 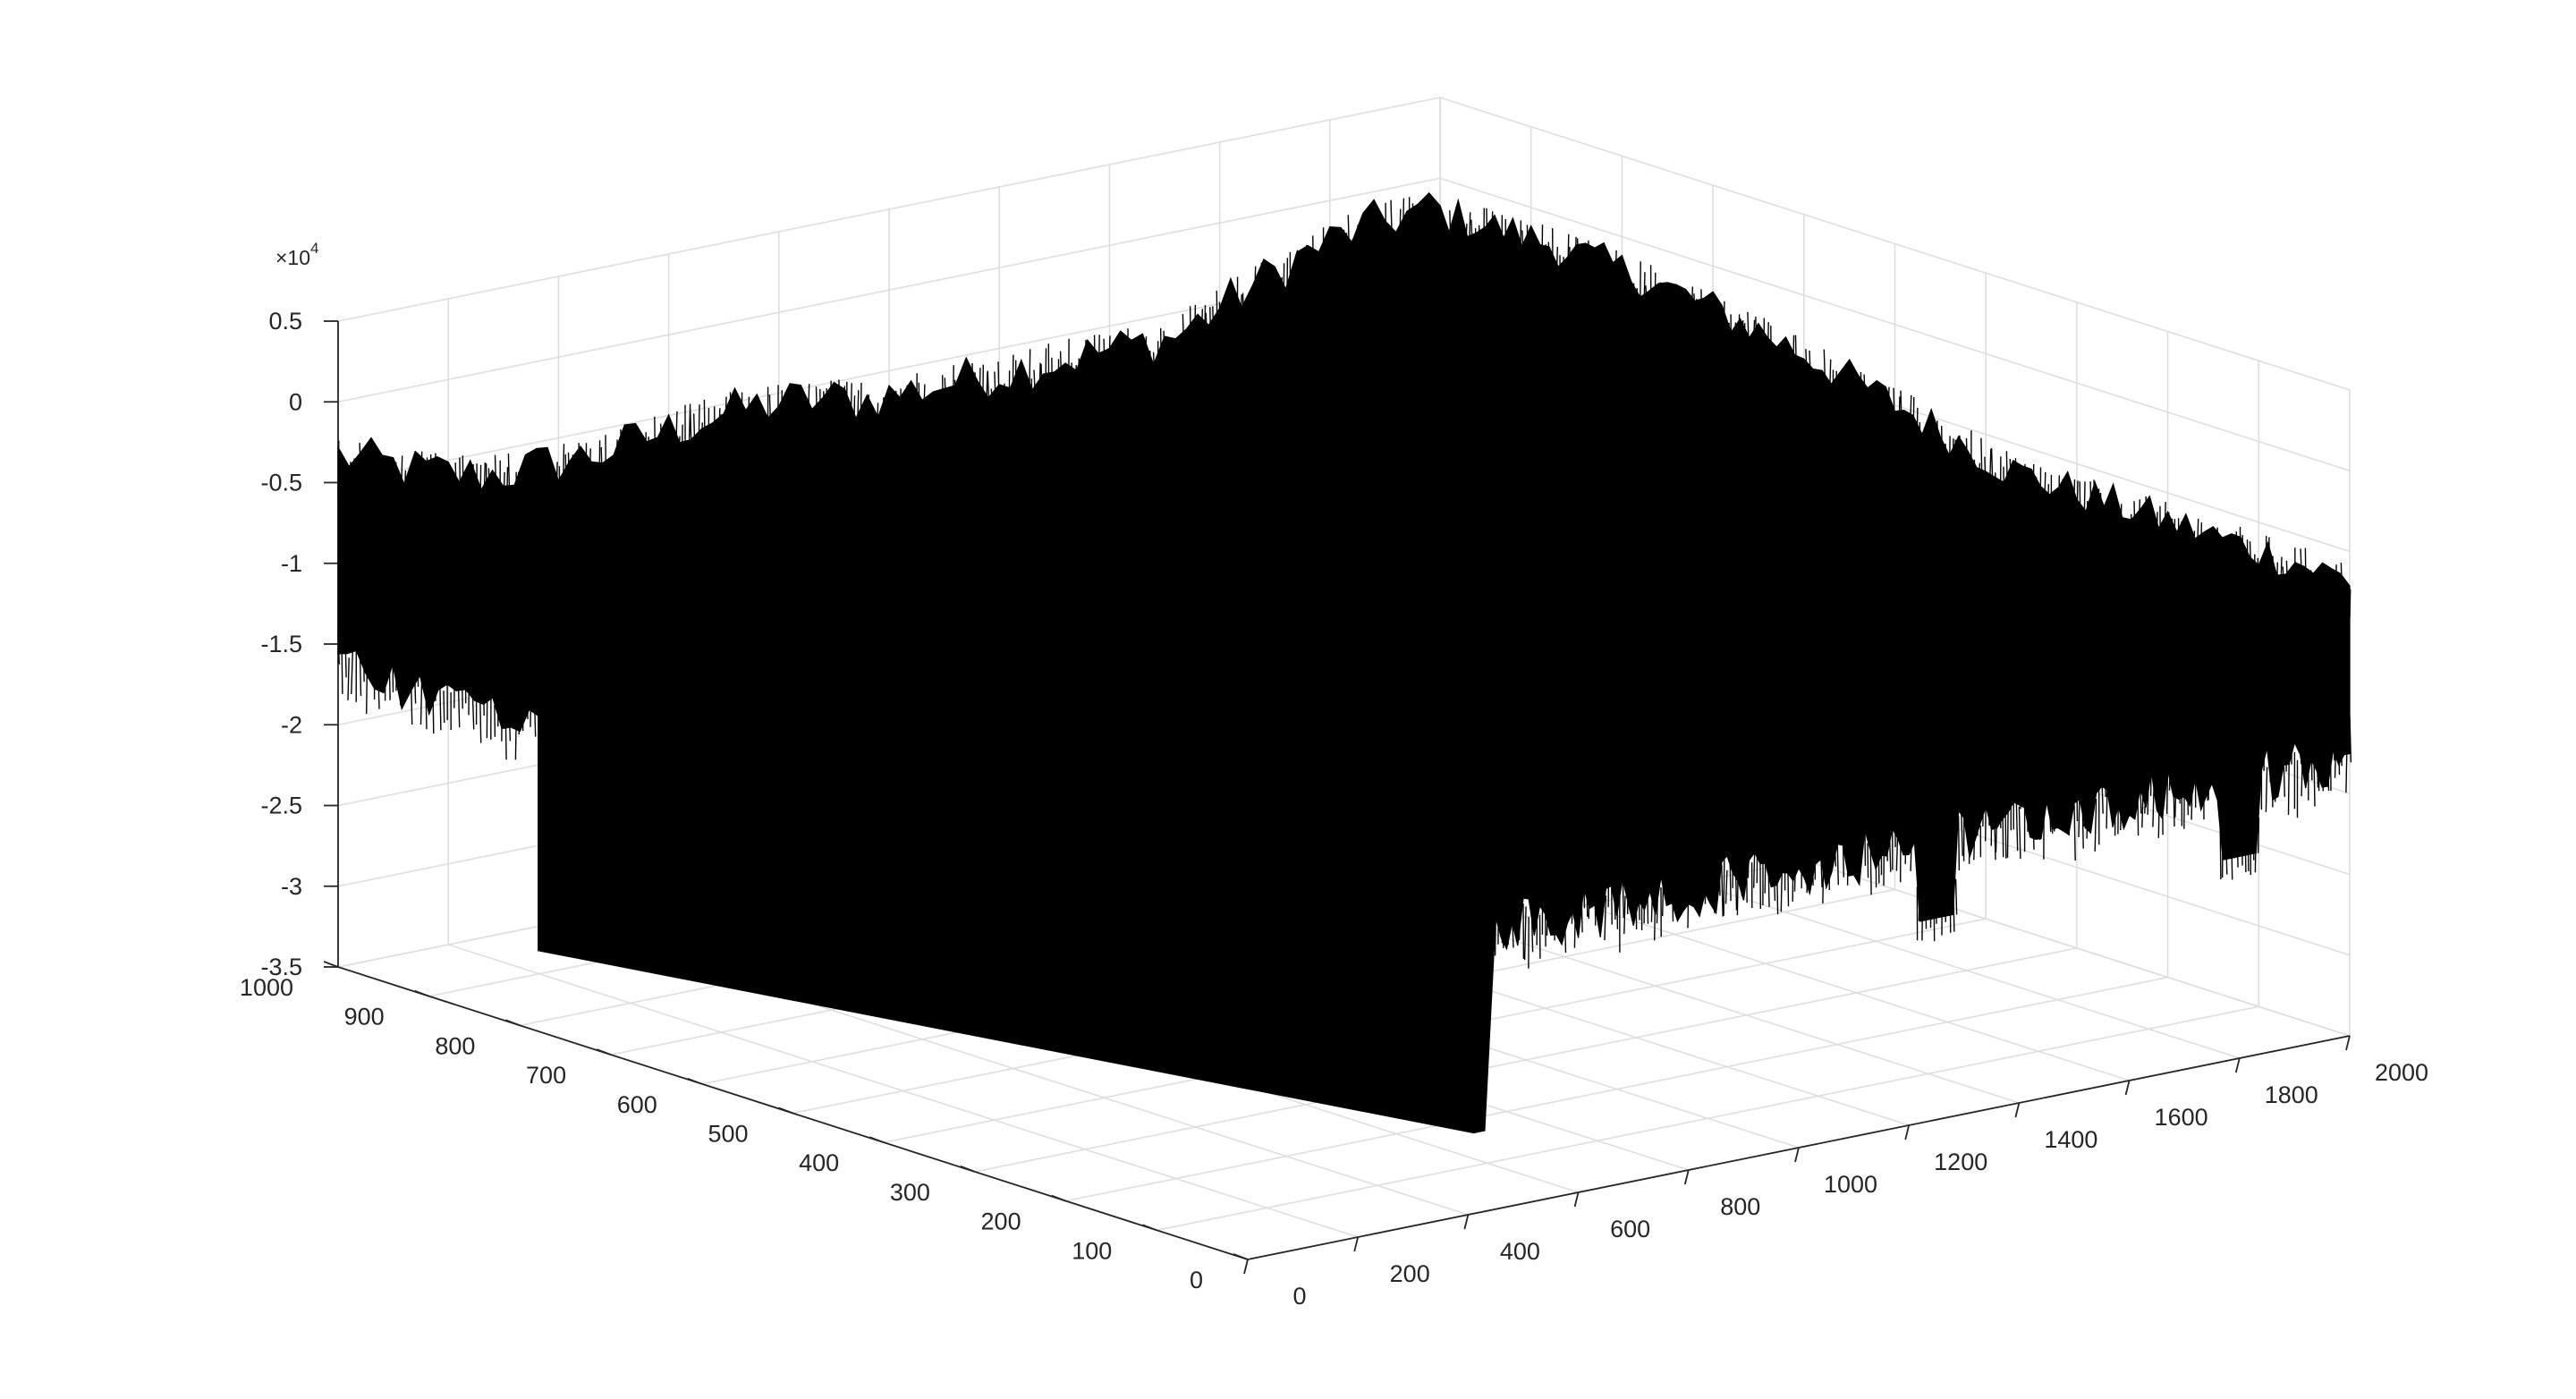 I want to click on y-tick-label: 400, so click(x=819, y=1162).